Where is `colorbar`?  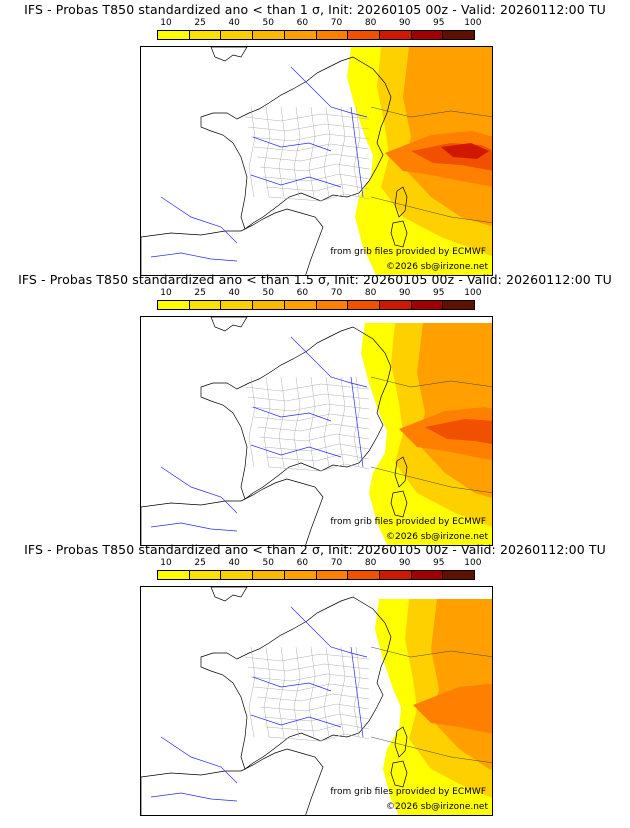 colorbar is located at coordinates (316, 35).